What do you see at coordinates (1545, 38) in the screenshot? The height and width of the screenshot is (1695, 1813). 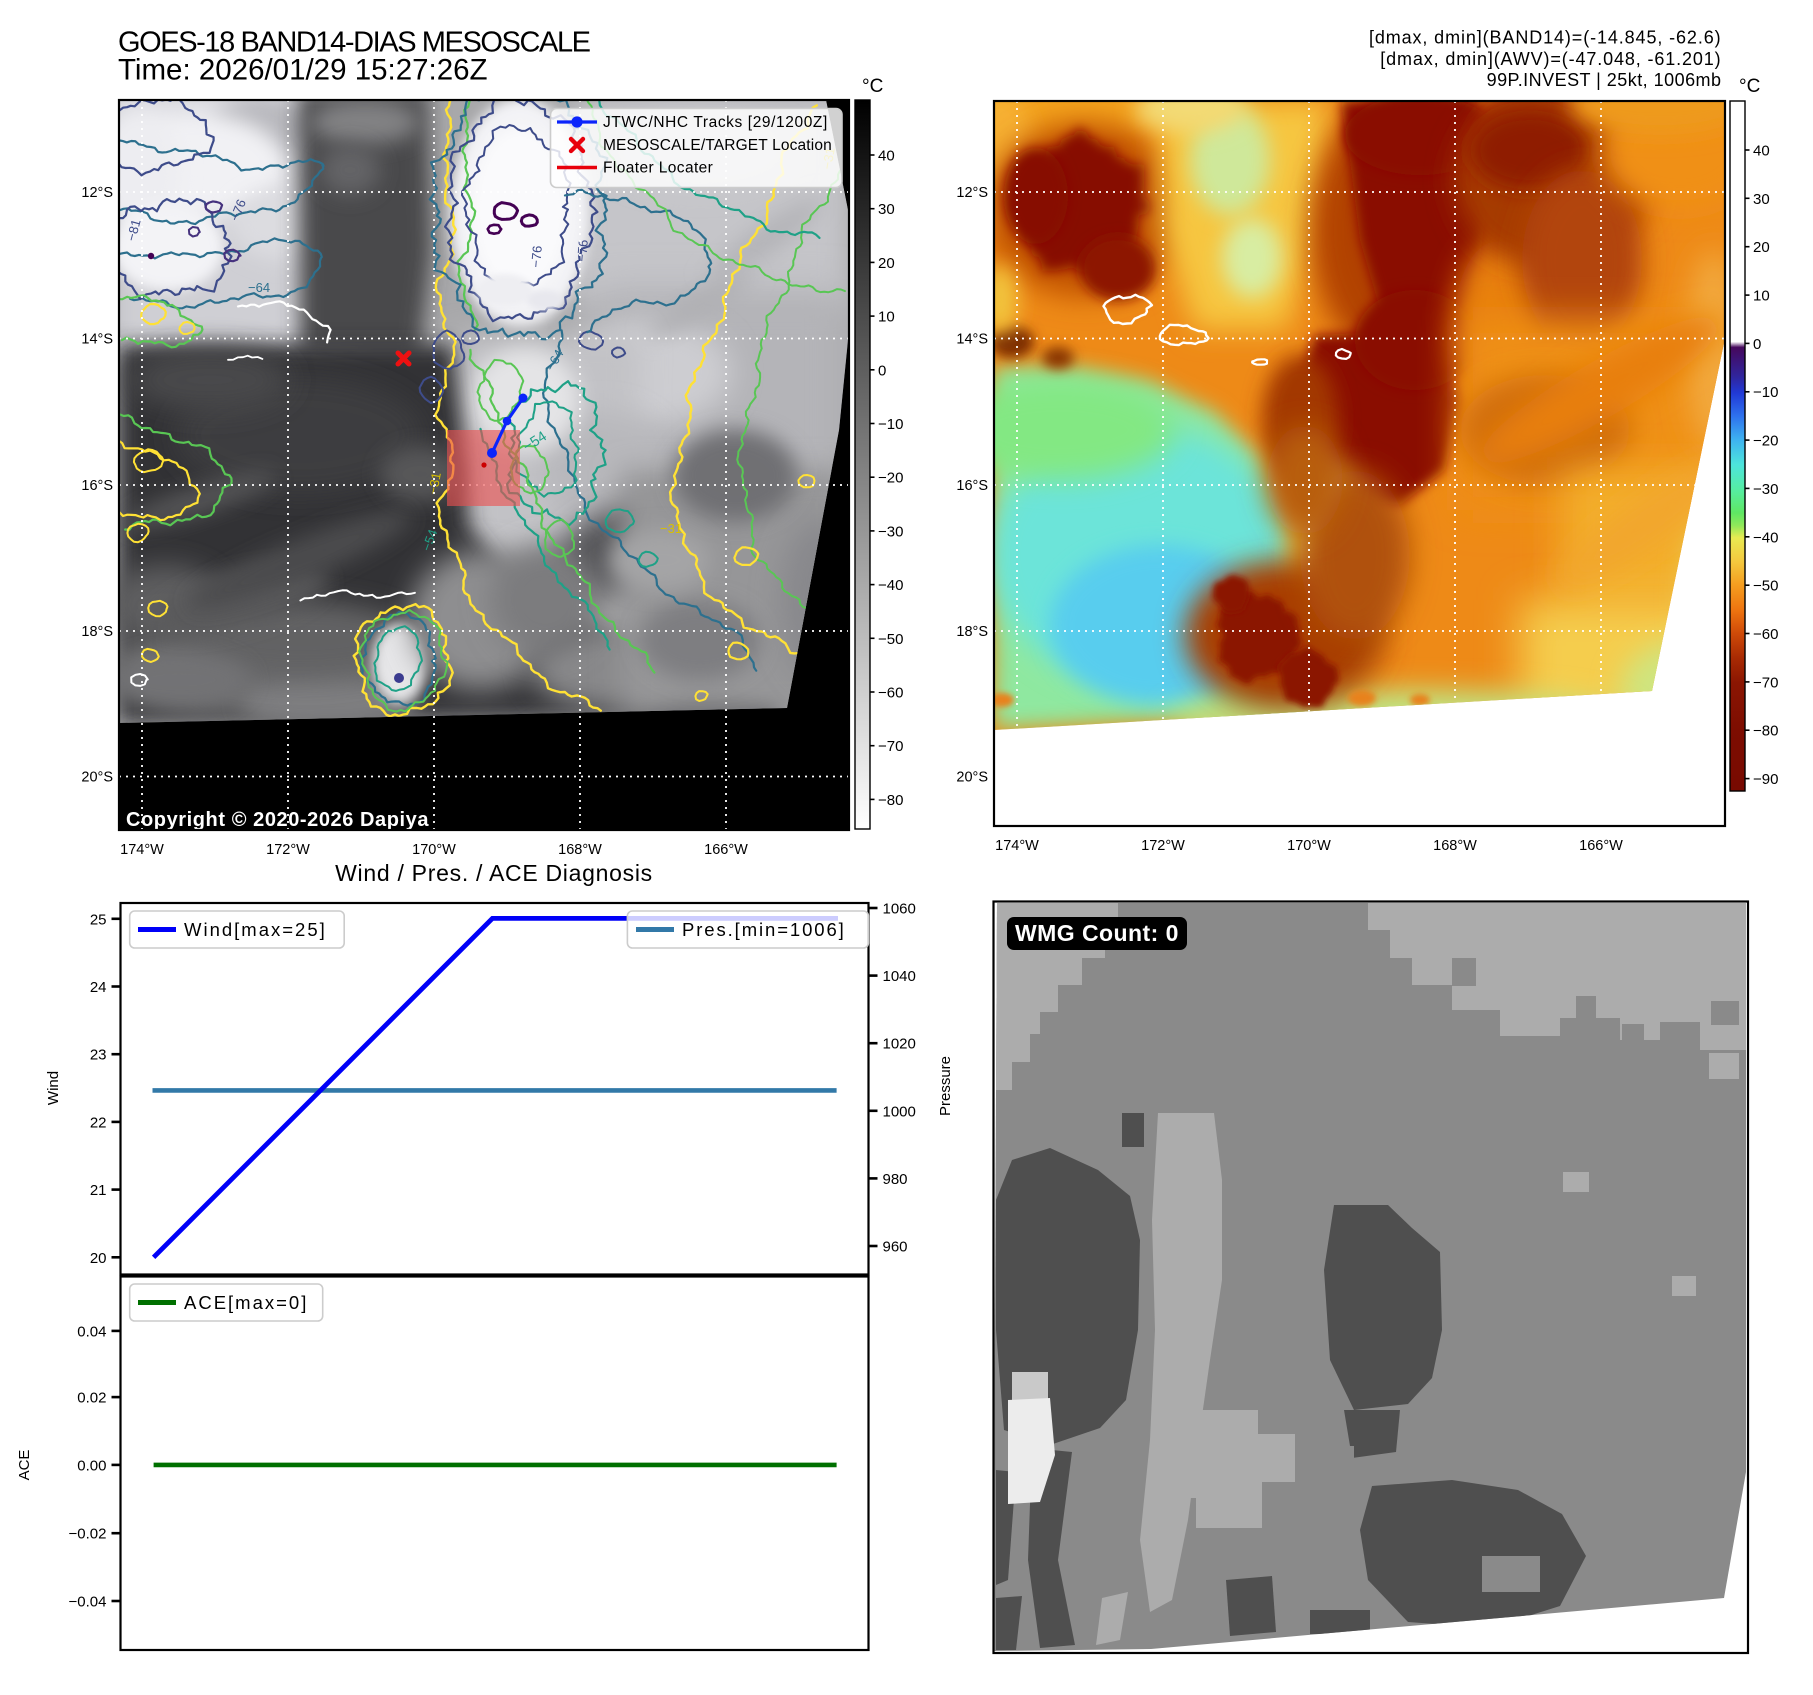 I see `svg-text:[dmax, dmin](BAND14)=(-14.845,: [dmax, dmin](BAND14)=(-14.845, -62.6)` at bounding box center [1545, 38].